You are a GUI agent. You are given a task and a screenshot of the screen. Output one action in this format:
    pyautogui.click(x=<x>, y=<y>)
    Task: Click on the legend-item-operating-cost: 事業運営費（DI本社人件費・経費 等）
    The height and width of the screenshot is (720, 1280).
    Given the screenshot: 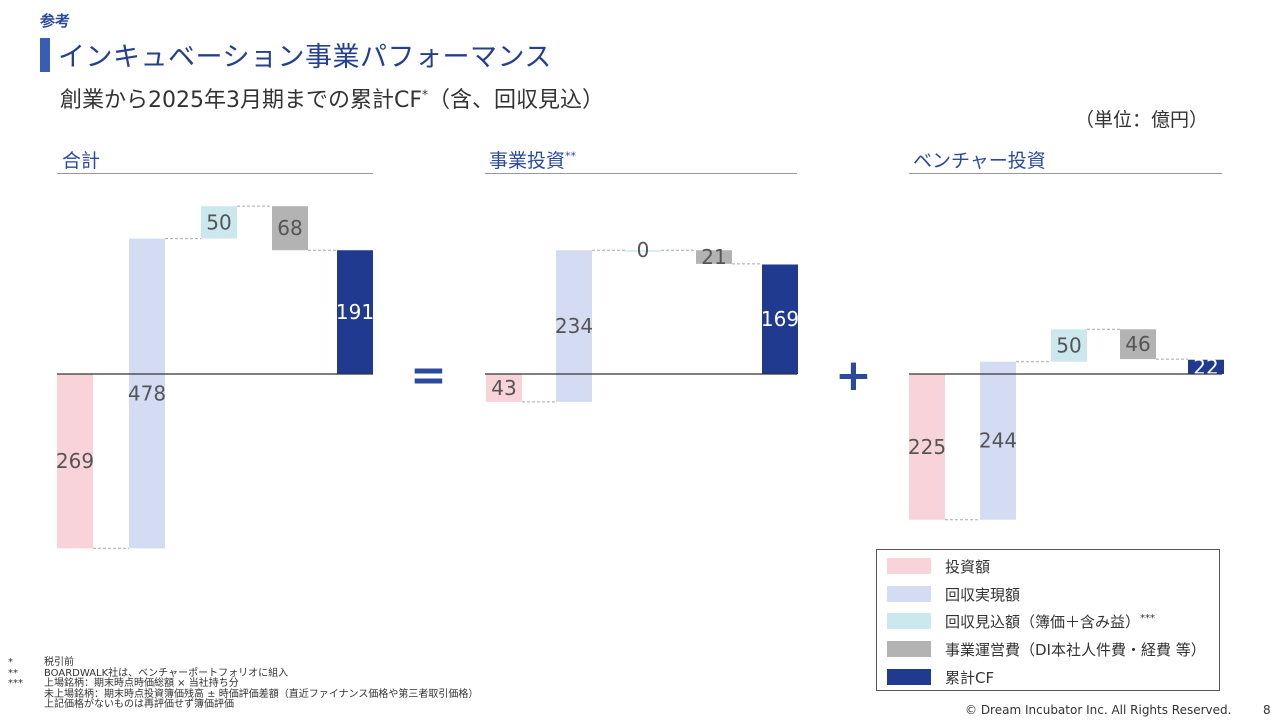 What is the action you would take?
    pyautogui.click(x=1046, y=649)
    